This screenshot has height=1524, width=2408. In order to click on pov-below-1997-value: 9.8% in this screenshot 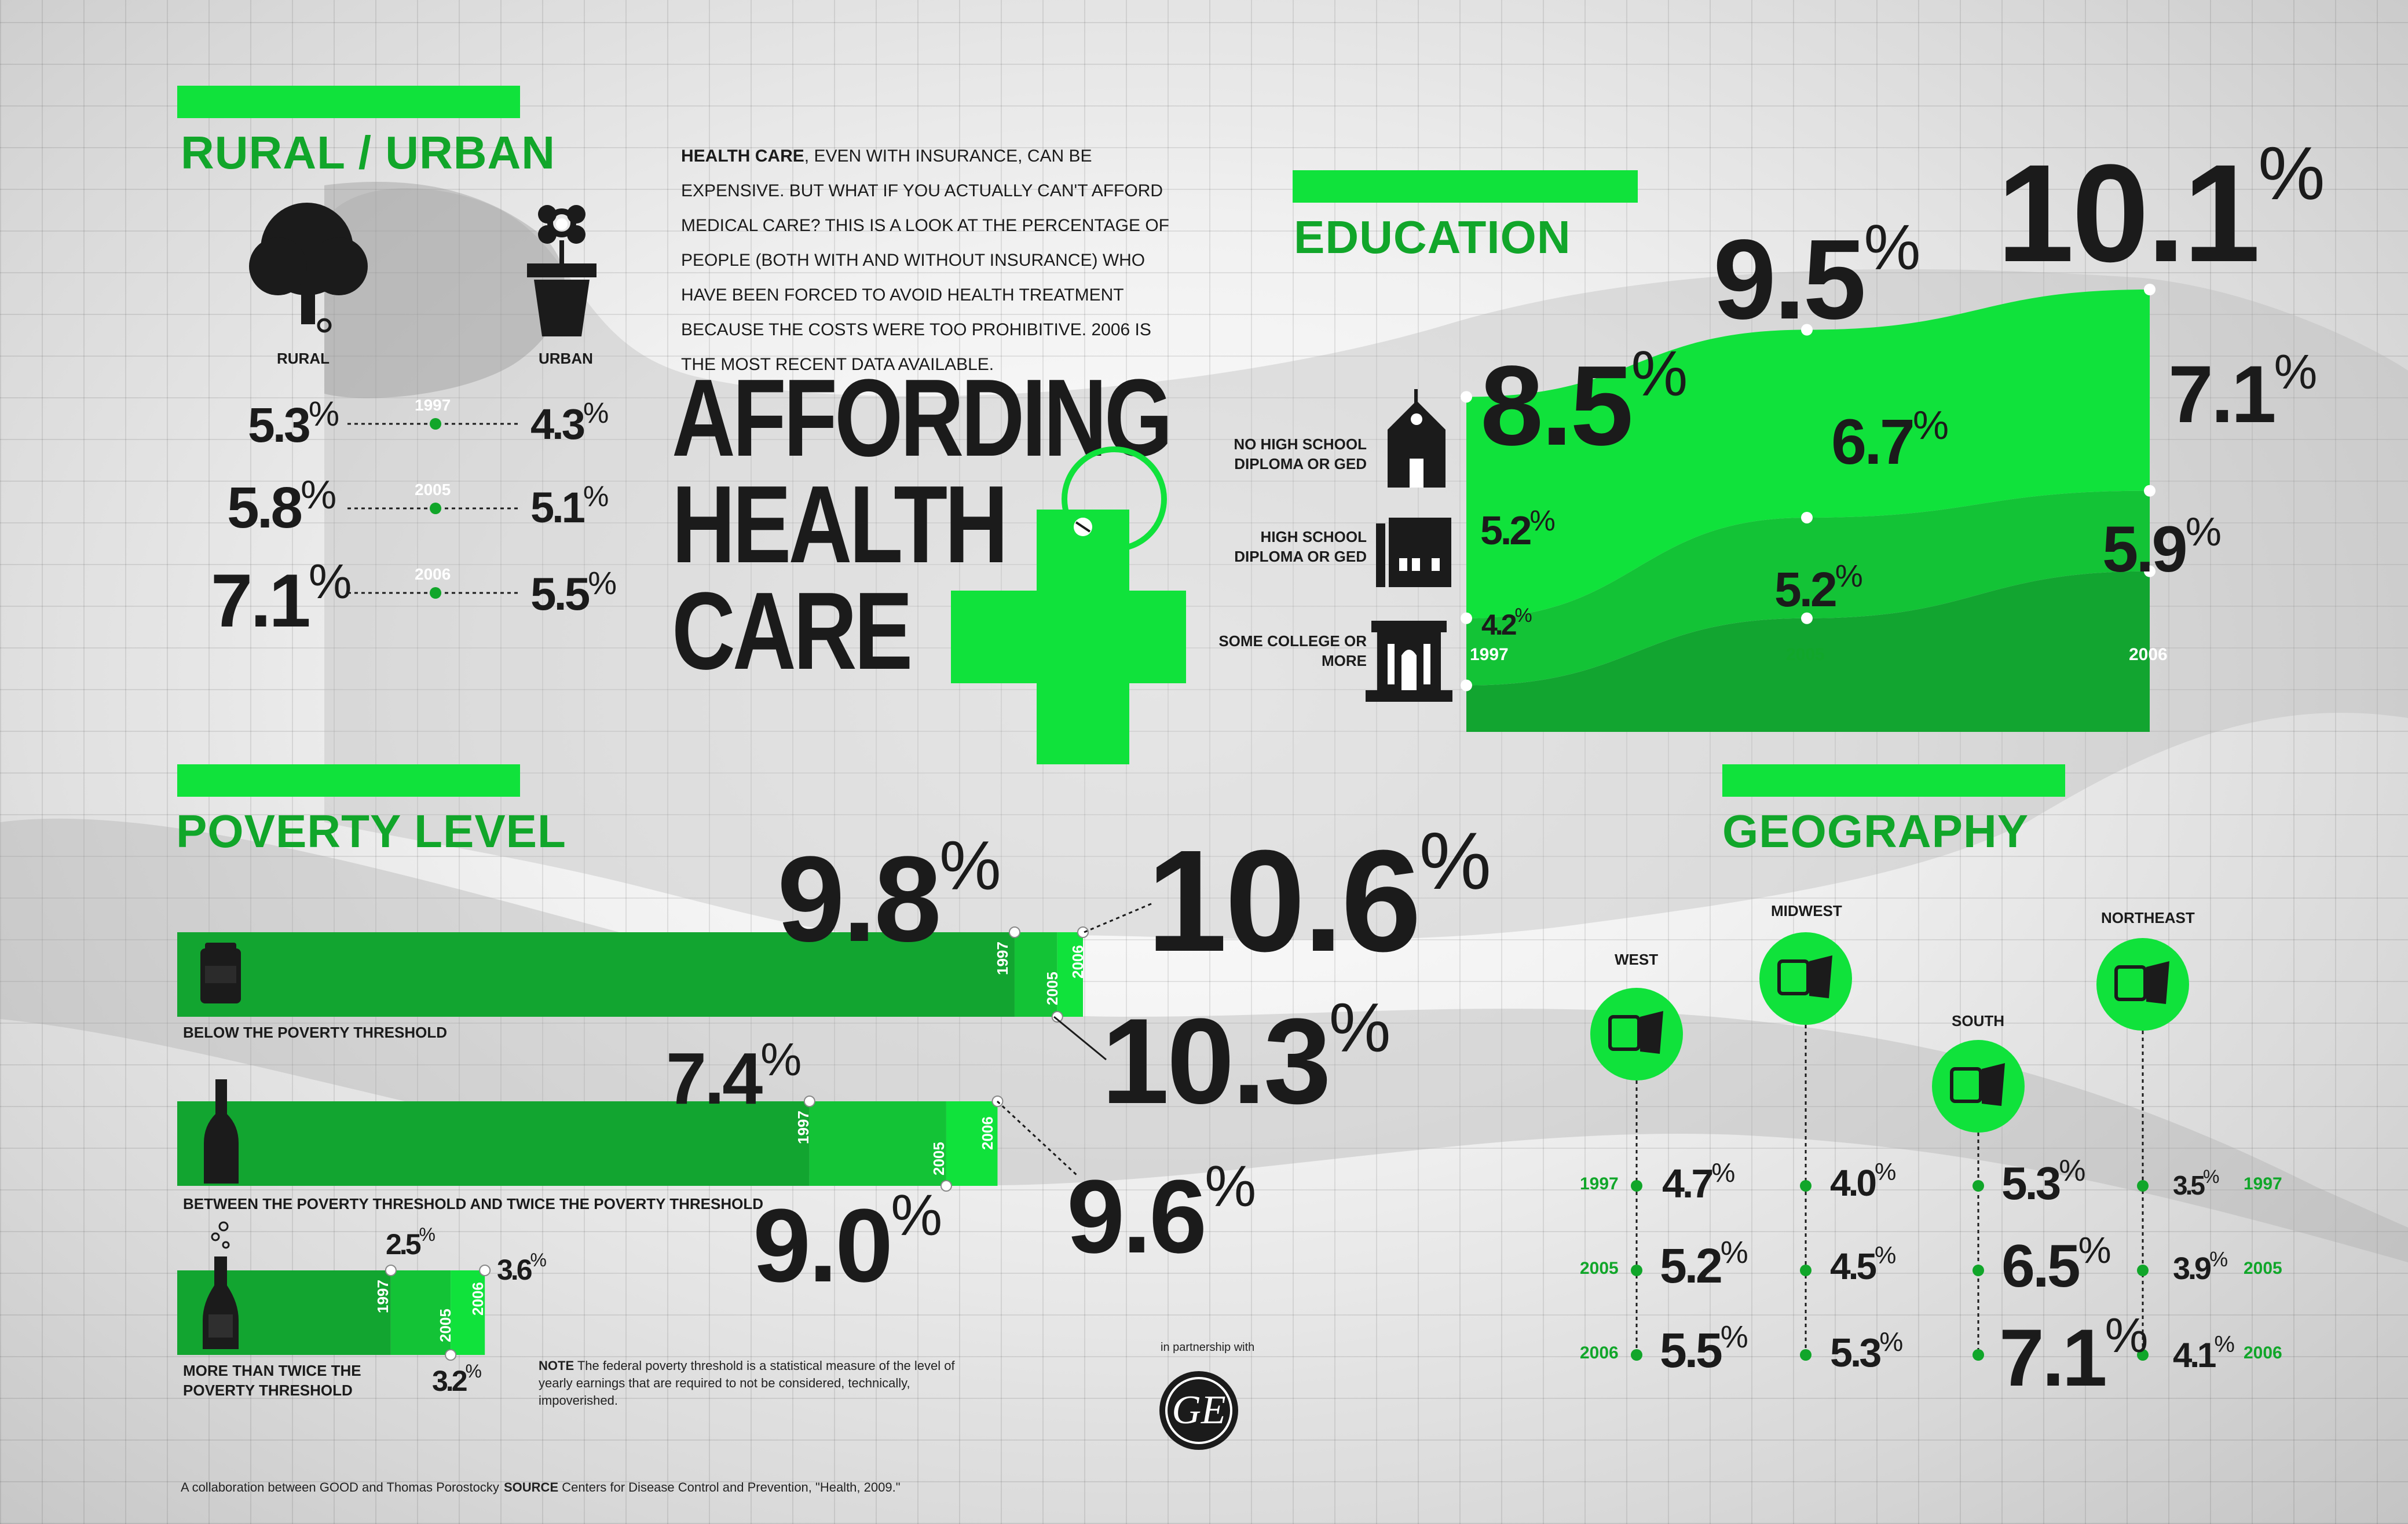, I will do `click(889, 897)`.